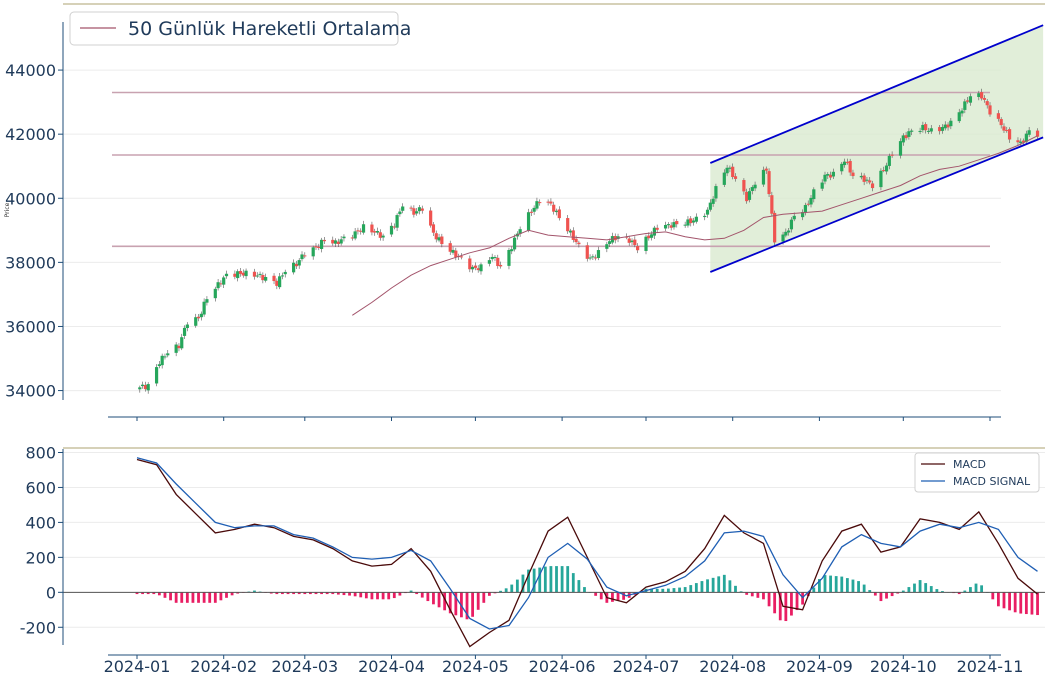 The image size is (1050, 681). What do you see at coordinates (30, 70) in the screenshot?
I see `price-ytick-label: 44000` at bounding box center [30, 70].